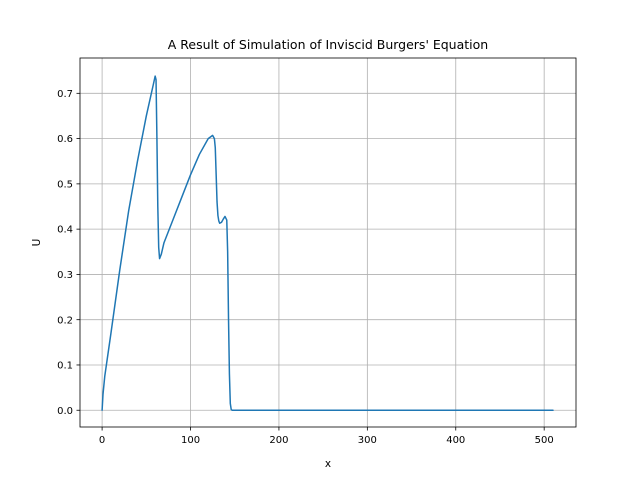 The image size is (640, 480). Describe the element at coordinates (102, 440) in the screenshot. I see `x-tick-label: 0` at that location.